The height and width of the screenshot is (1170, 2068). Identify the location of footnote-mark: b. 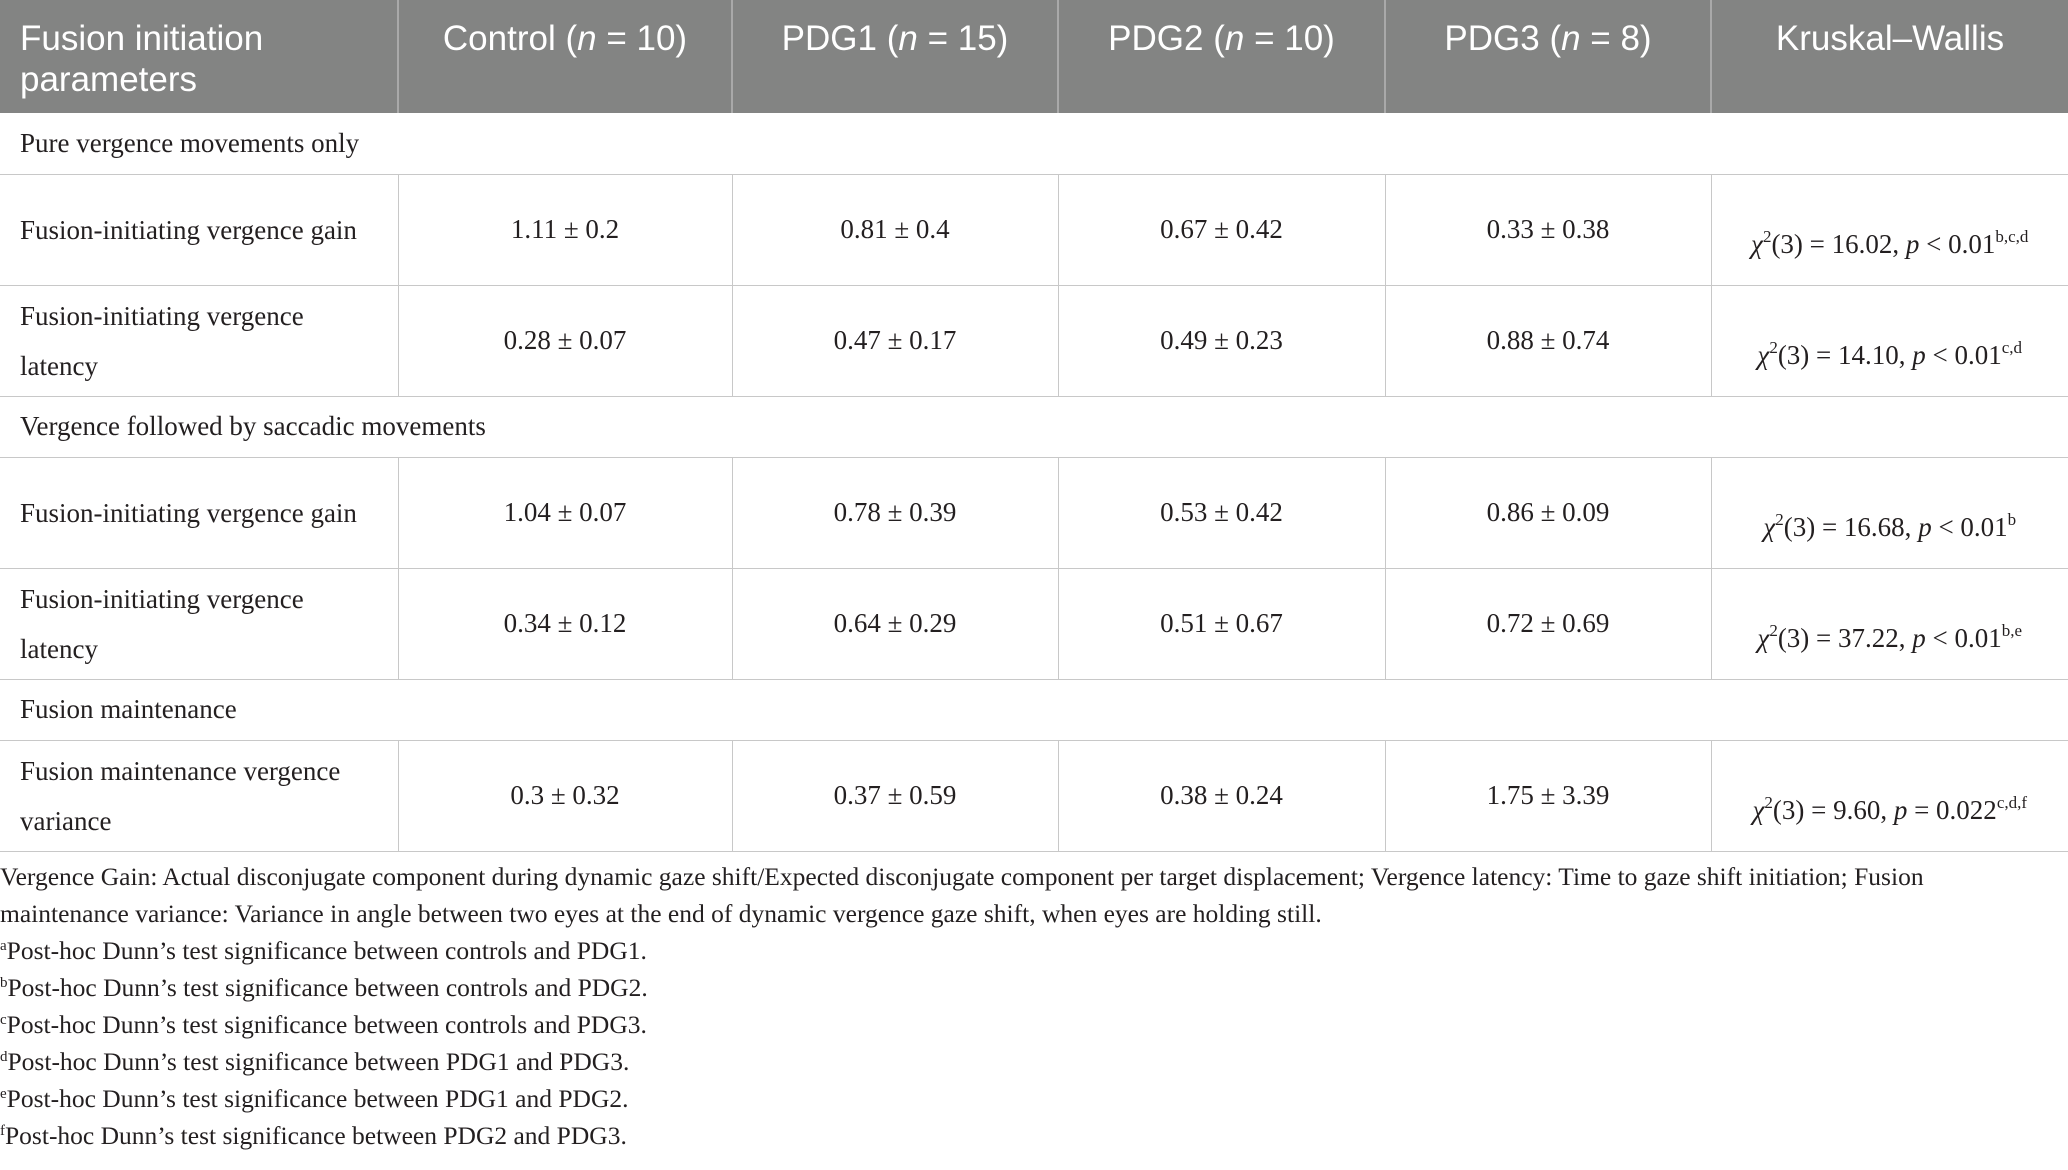
(4, 982).